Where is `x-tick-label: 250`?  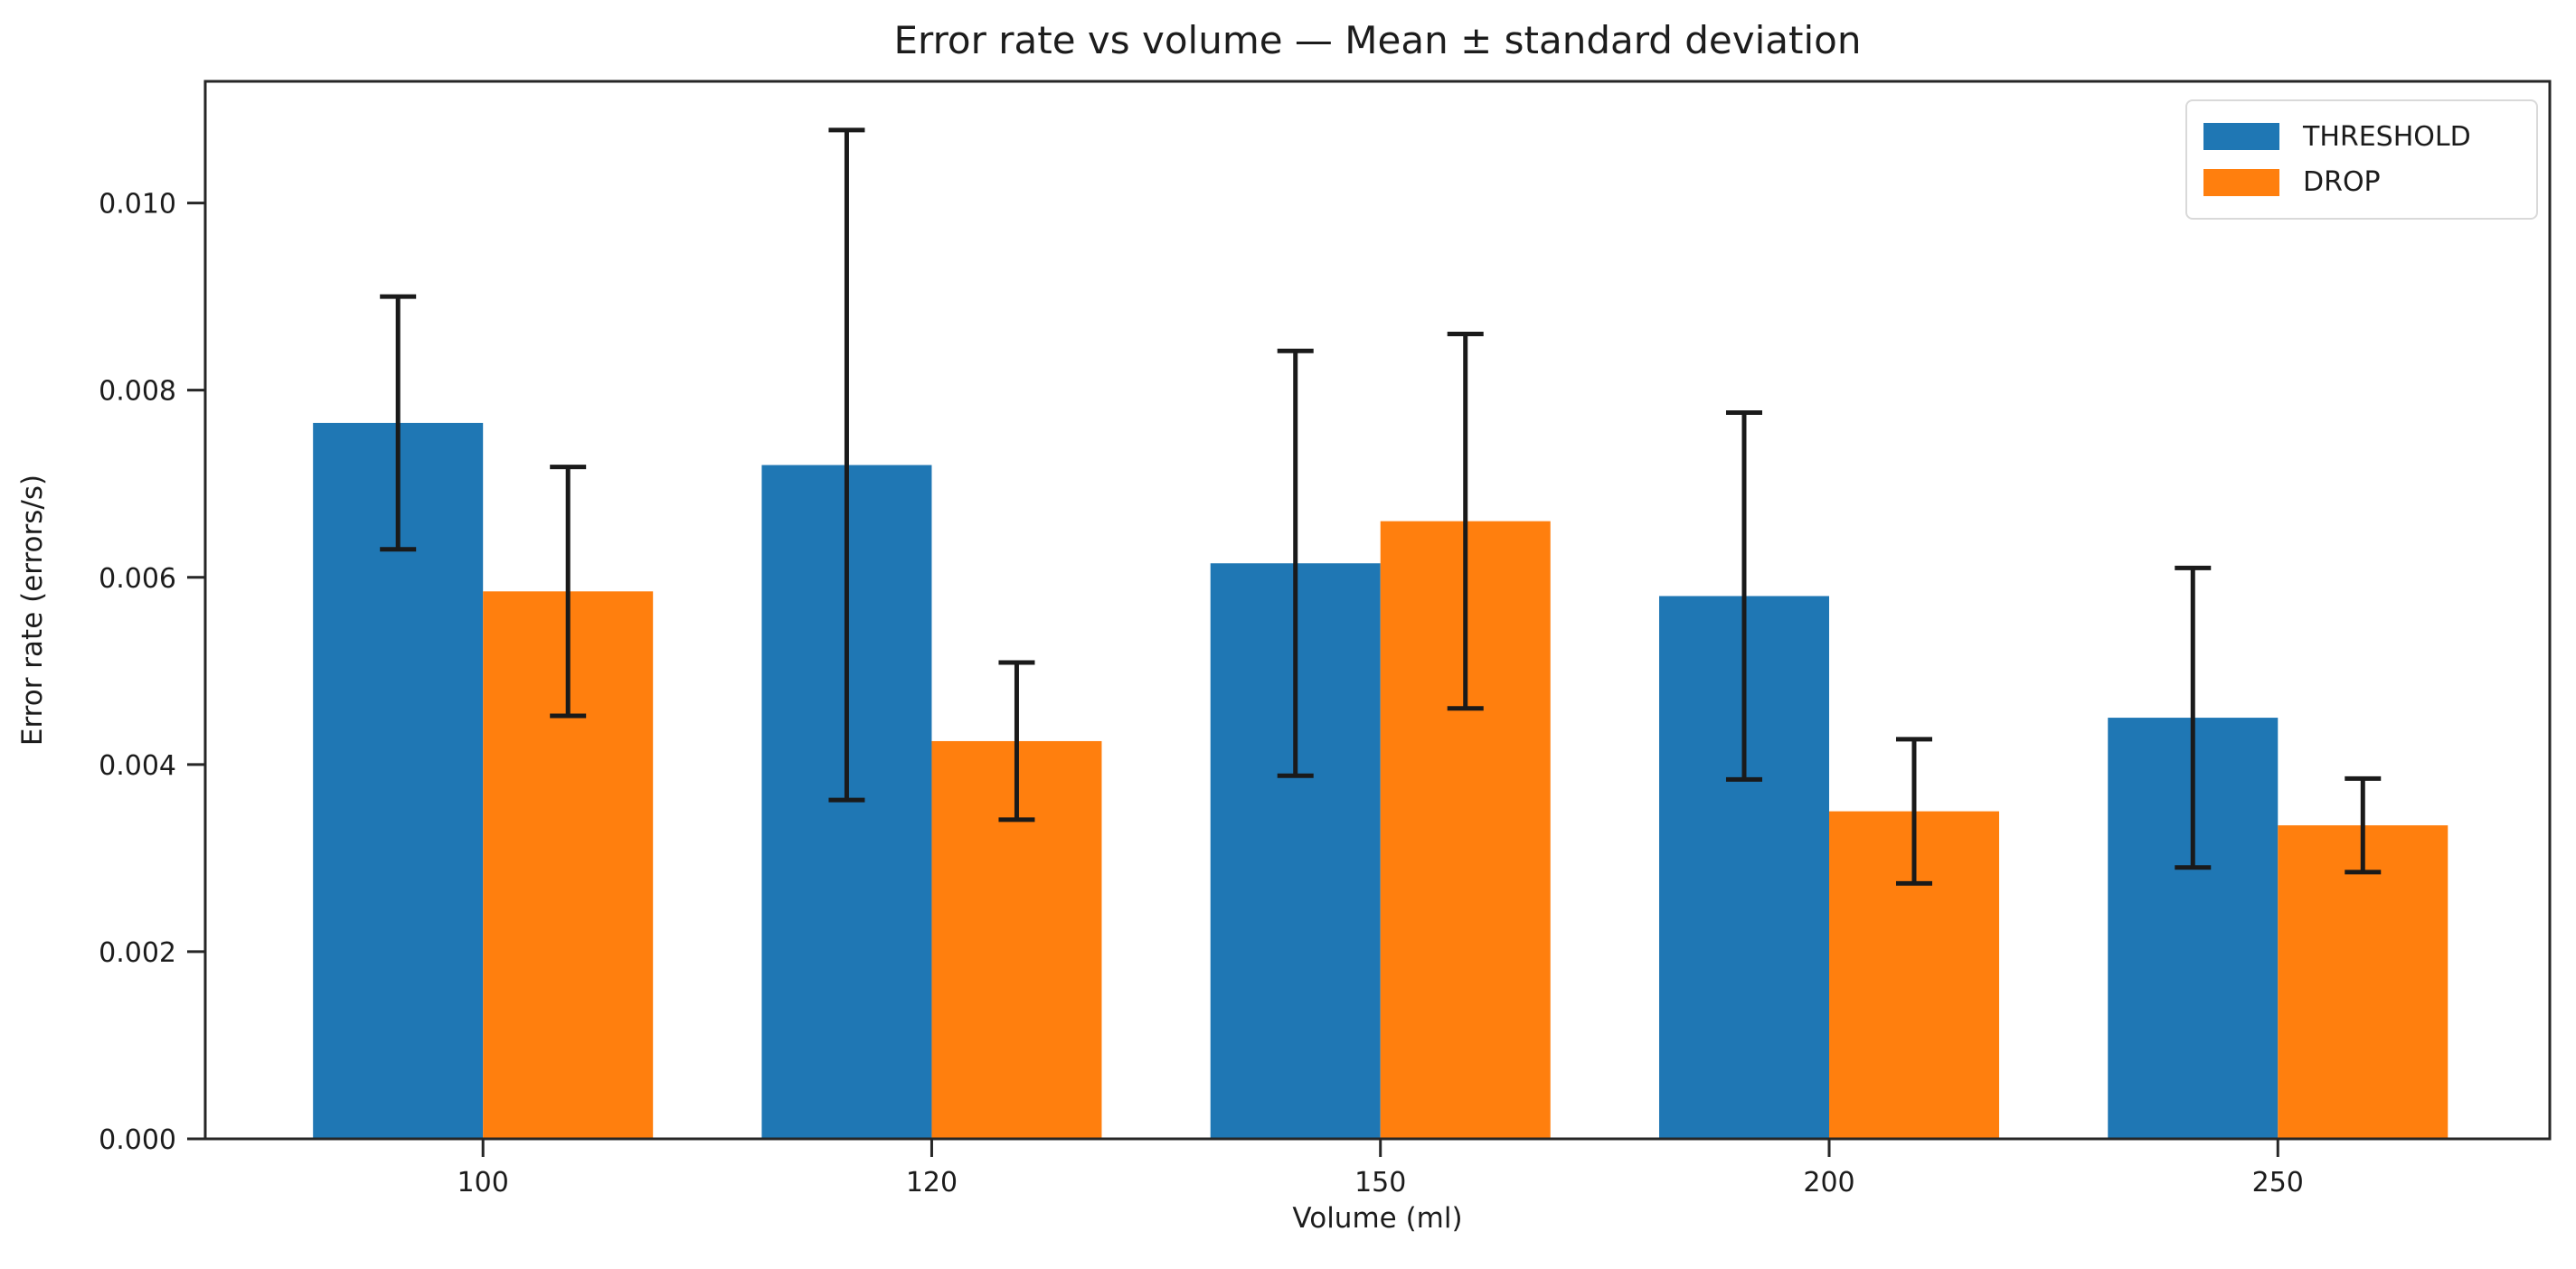 x-tick-label: 250 is located at coordinates (2278, 1182).